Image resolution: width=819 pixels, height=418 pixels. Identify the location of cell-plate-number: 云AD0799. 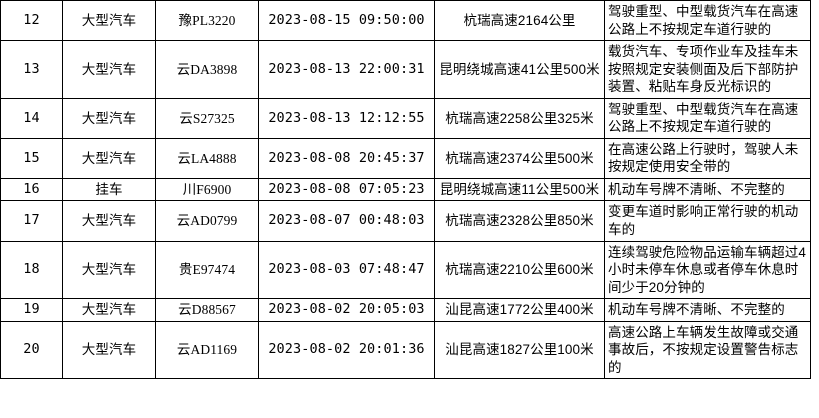
(207, 221).